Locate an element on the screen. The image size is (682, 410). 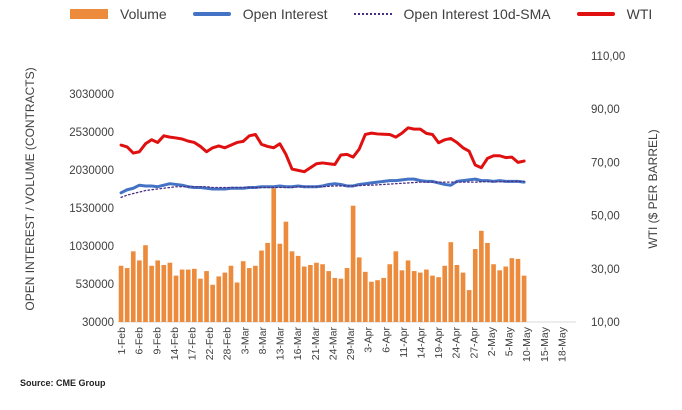
legend-open-interest-label: Open Interest is located at coordinates (285, 14).